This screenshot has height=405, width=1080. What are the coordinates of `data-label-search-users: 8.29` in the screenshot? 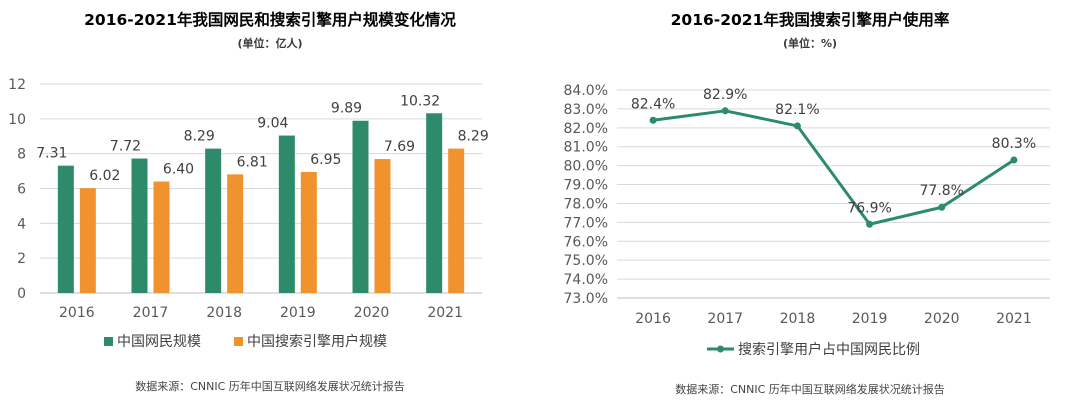 It's located at (473, 137).